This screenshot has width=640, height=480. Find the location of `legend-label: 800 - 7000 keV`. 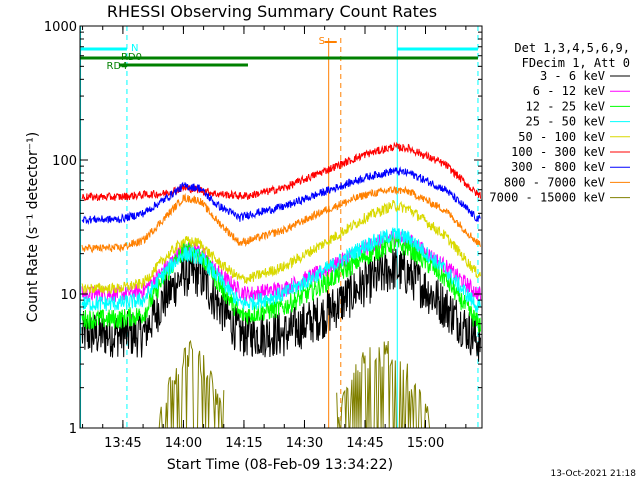

legend-label: 800 - 7000 keV is located at coordinates (554, 182).